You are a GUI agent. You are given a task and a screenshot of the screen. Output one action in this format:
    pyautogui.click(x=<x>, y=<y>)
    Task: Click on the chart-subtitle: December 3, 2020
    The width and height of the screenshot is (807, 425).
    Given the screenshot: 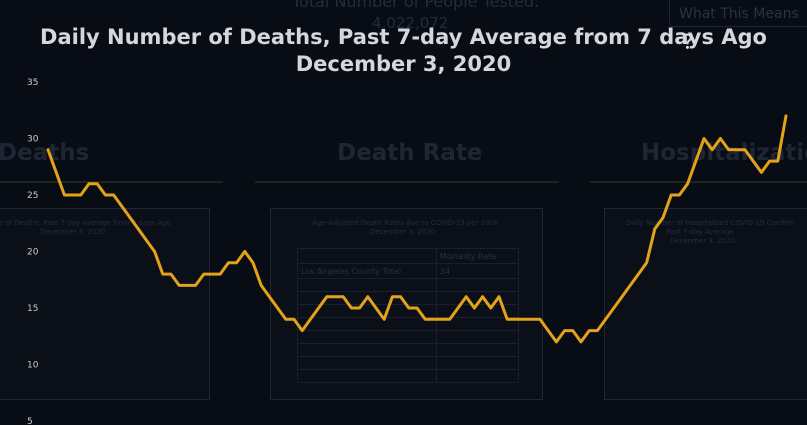 What is the action you would take?
    pyautogui.click(x=403, y=64)
    